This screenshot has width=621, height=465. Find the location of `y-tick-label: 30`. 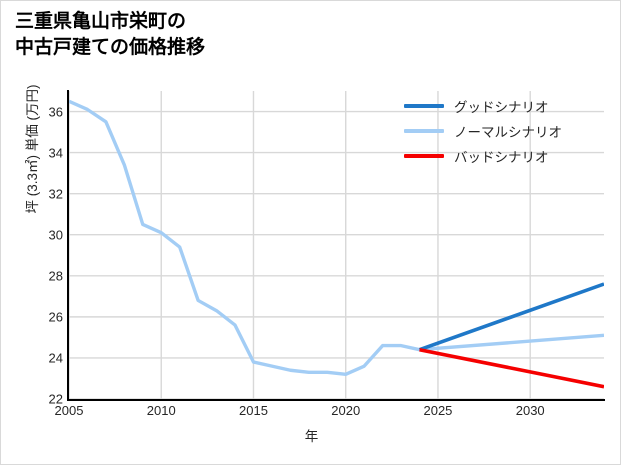

y-tick-label: 30 is located at coordinates (55, 235).